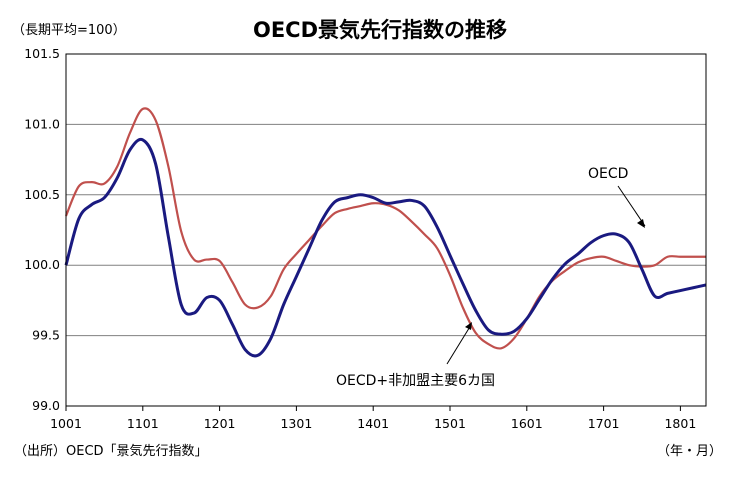  What do you see at coordinates (42, 194) in the screenshot?
I see `y-tick-label: 100.5` at bounding box center [42, 194].